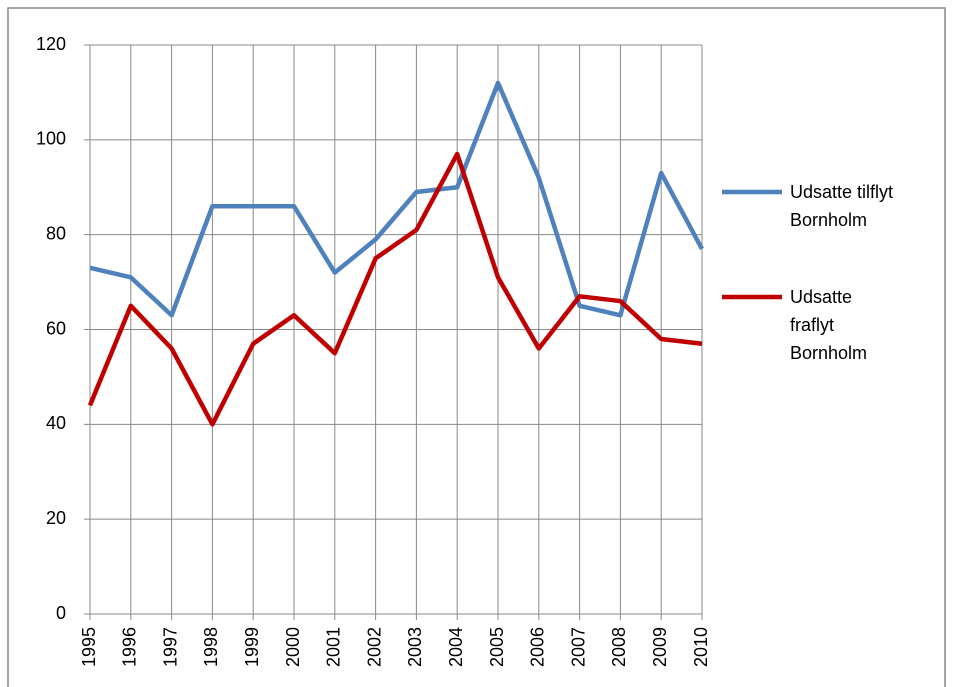 The width and height of the screenshot is (954, 687). What do you see at coordinates (497, 647) in the screenshot?
I see `x-tick-label: 2005` at bounding box center [497, 647].